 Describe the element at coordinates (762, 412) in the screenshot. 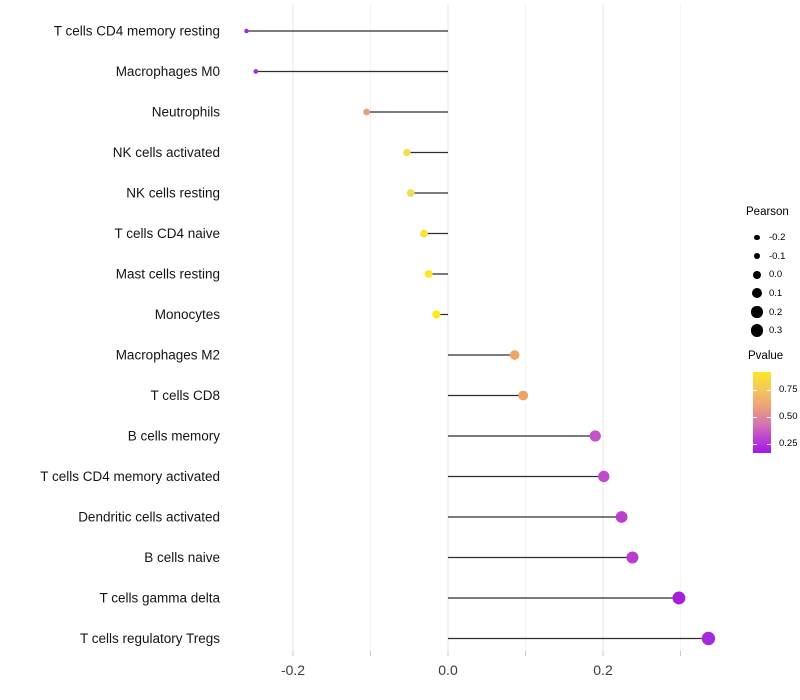

I see `pvalue-colorbar` at that location.